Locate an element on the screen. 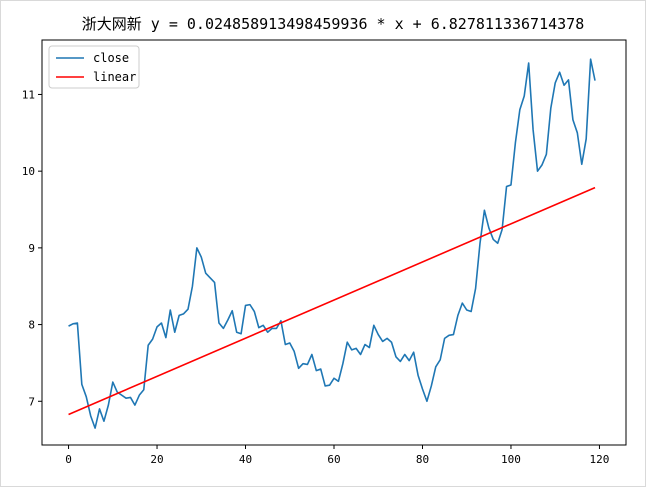 Image resolution: width=646 pixels, height=491 pixels. x-tick-label: 0 is located at coordinates (68, 459).